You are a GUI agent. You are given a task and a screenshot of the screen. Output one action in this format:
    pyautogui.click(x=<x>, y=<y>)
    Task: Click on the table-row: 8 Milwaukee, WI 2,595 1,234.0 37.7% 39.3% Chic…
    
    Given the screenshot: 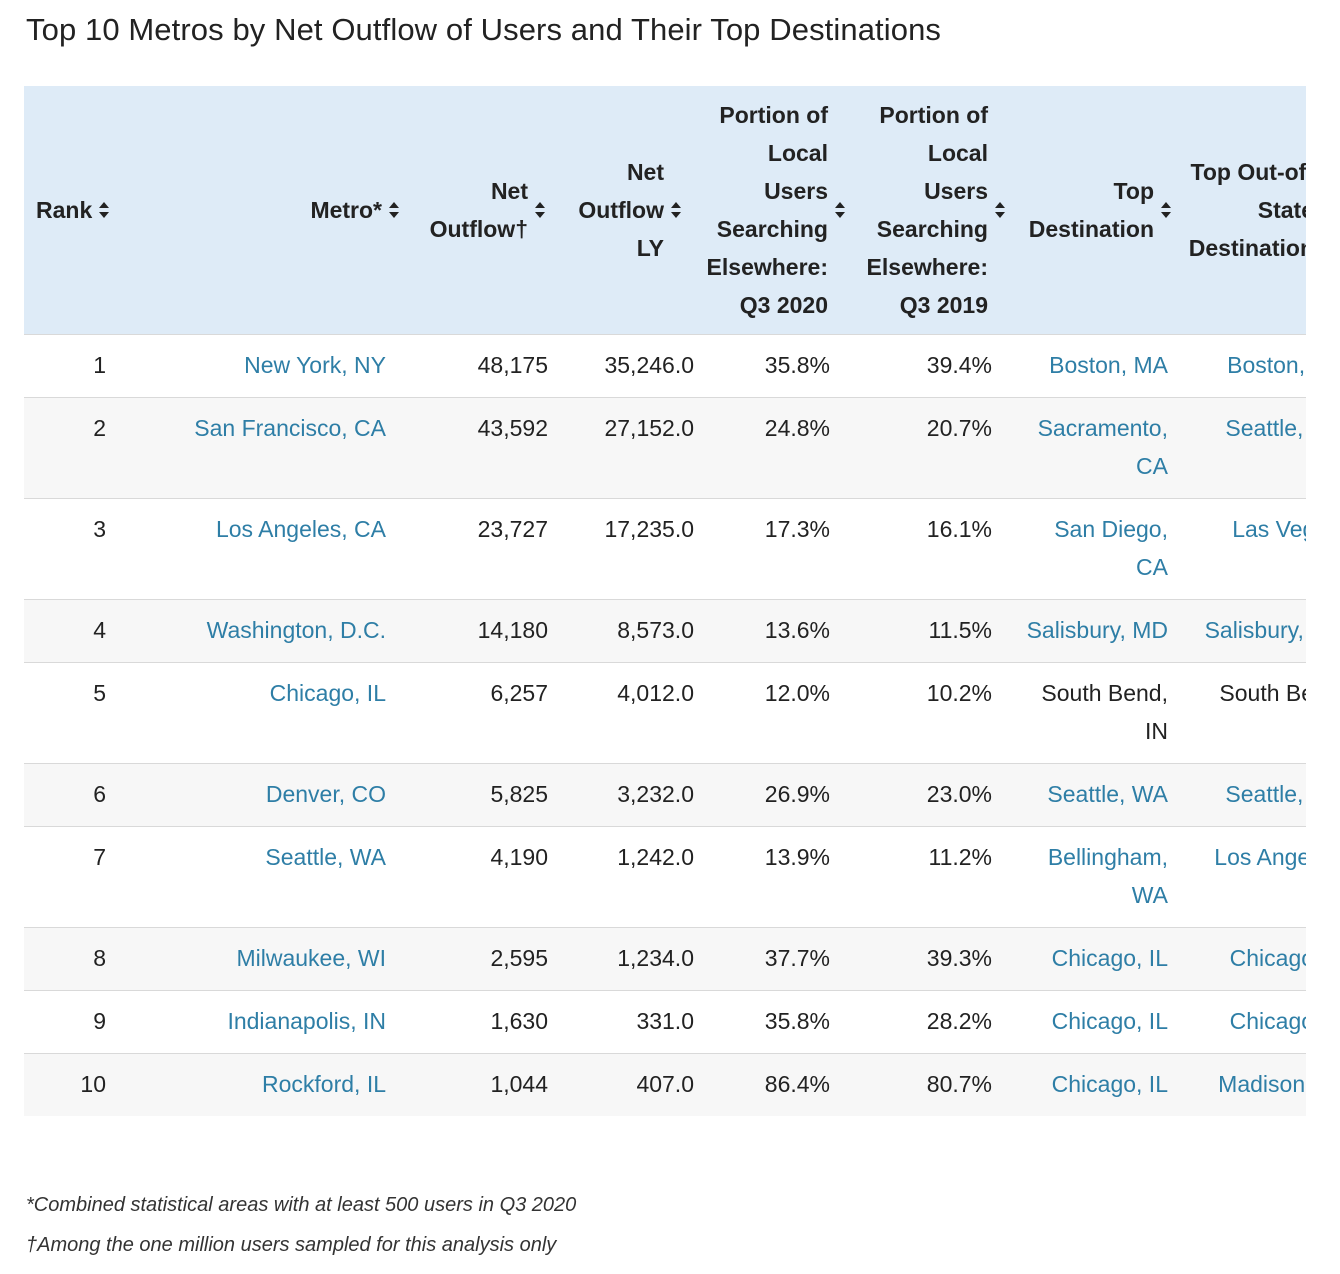 What is the action you would take?
    pyautogui.click(x=665, y=958)
    